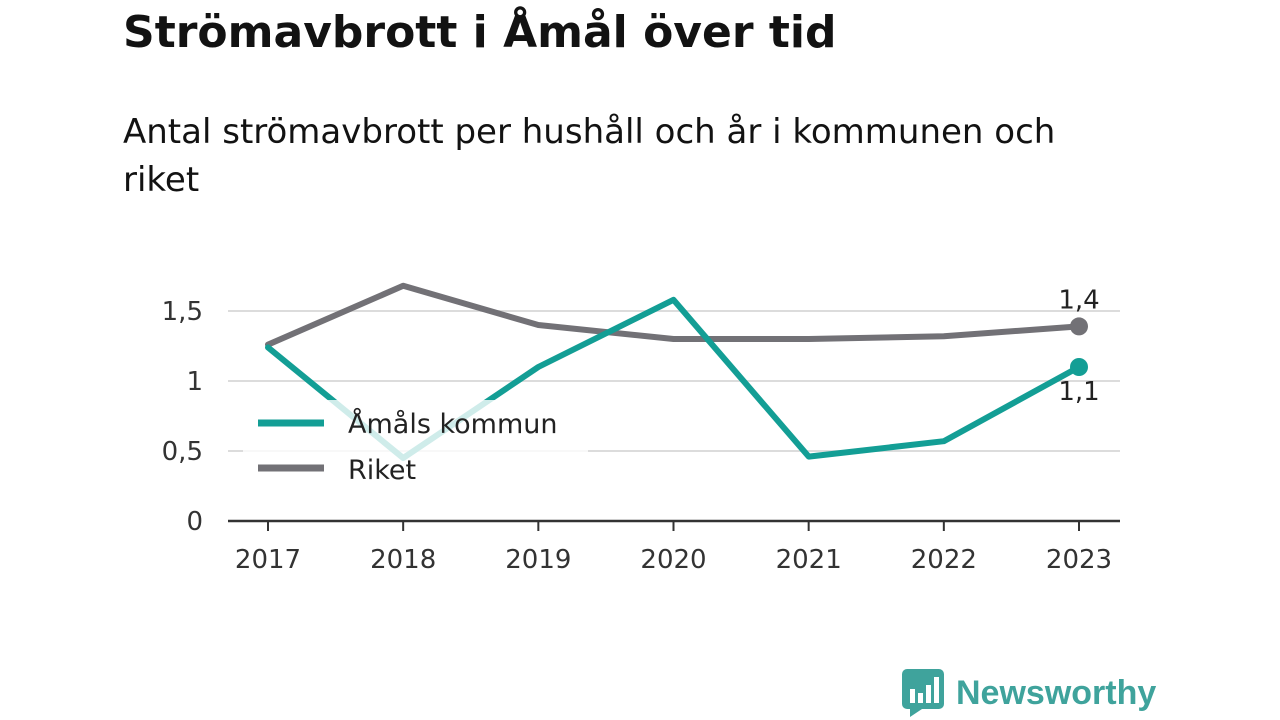 This screenshot has width=1280, height=720. I want to click on newsworthy-logo: Newsworthy, so click(1029, 693).